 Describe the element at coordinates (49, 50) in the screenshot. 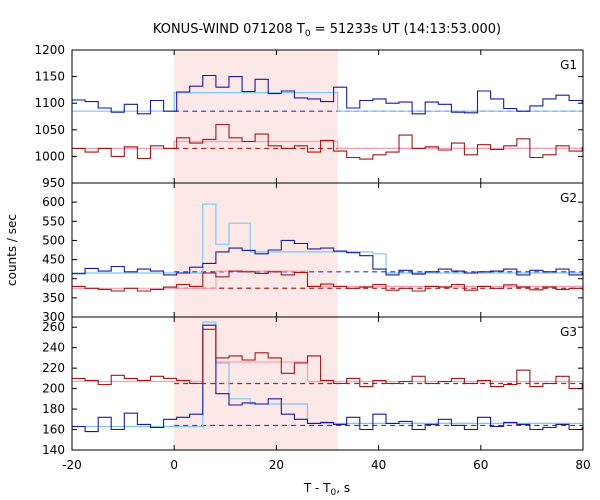

I see `y-tick-label: 1200` at that location.